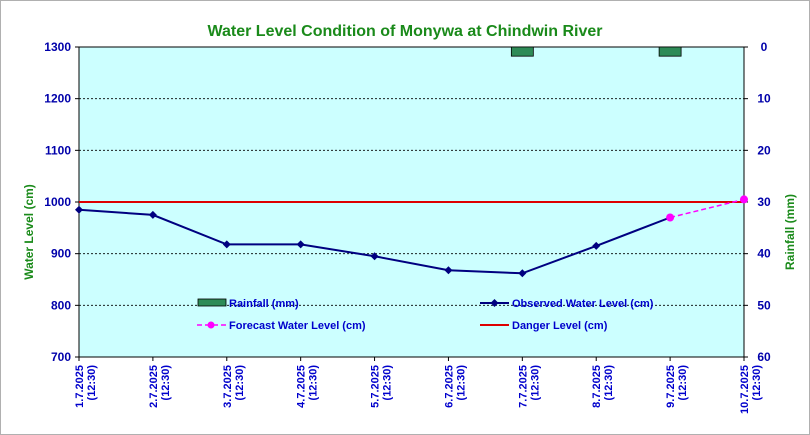 The width and height of the screenshot is (810, 435). I want to click on x-tick-label: 4.7.2025(12:30), so click(308, 386).